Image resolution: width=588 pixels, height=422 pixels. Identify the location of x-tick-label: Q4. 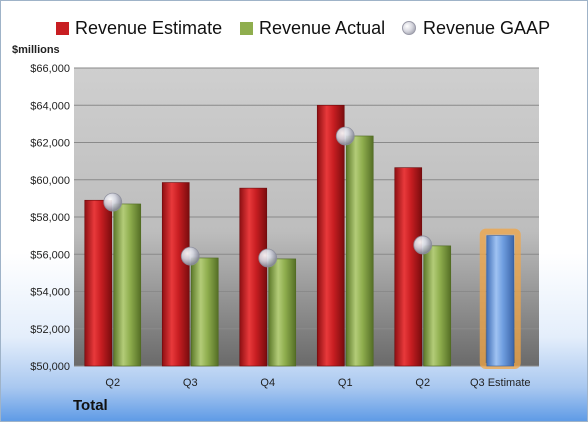
(267, 383).